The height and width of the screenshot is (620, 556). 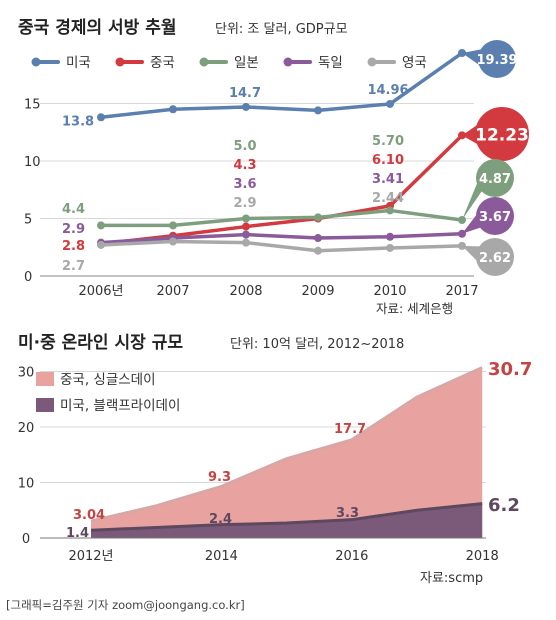 What do you see at coordinates (100, 343) in the screenshot?
I see `chart2-title: 미·중 온라인 시장 규모` at bounding box center [100, 343].